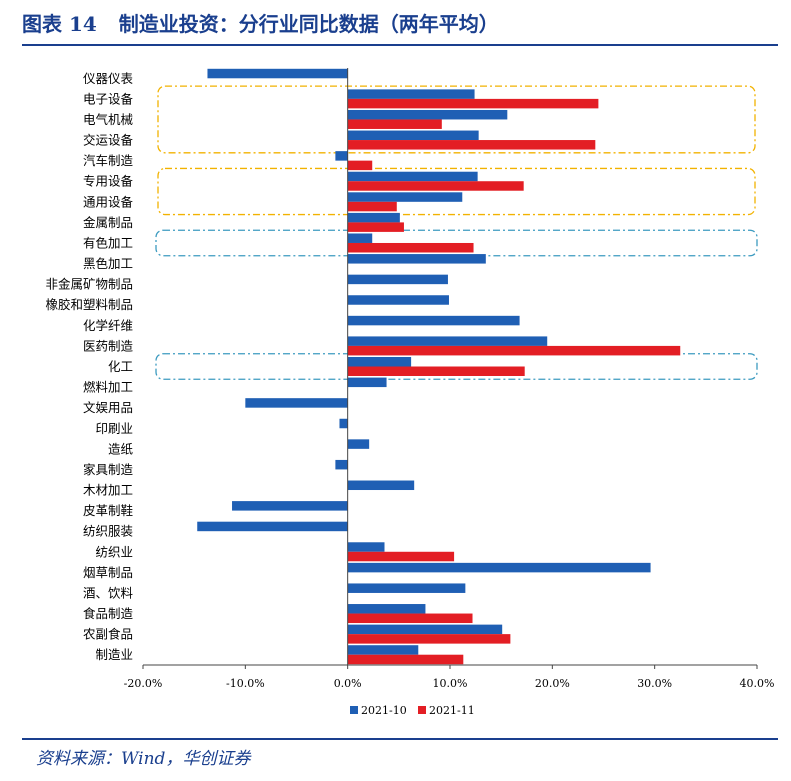  Describe the element at coordinates (379, 362) in the screenshot. I see `bar-2021-10-化工` at that location.